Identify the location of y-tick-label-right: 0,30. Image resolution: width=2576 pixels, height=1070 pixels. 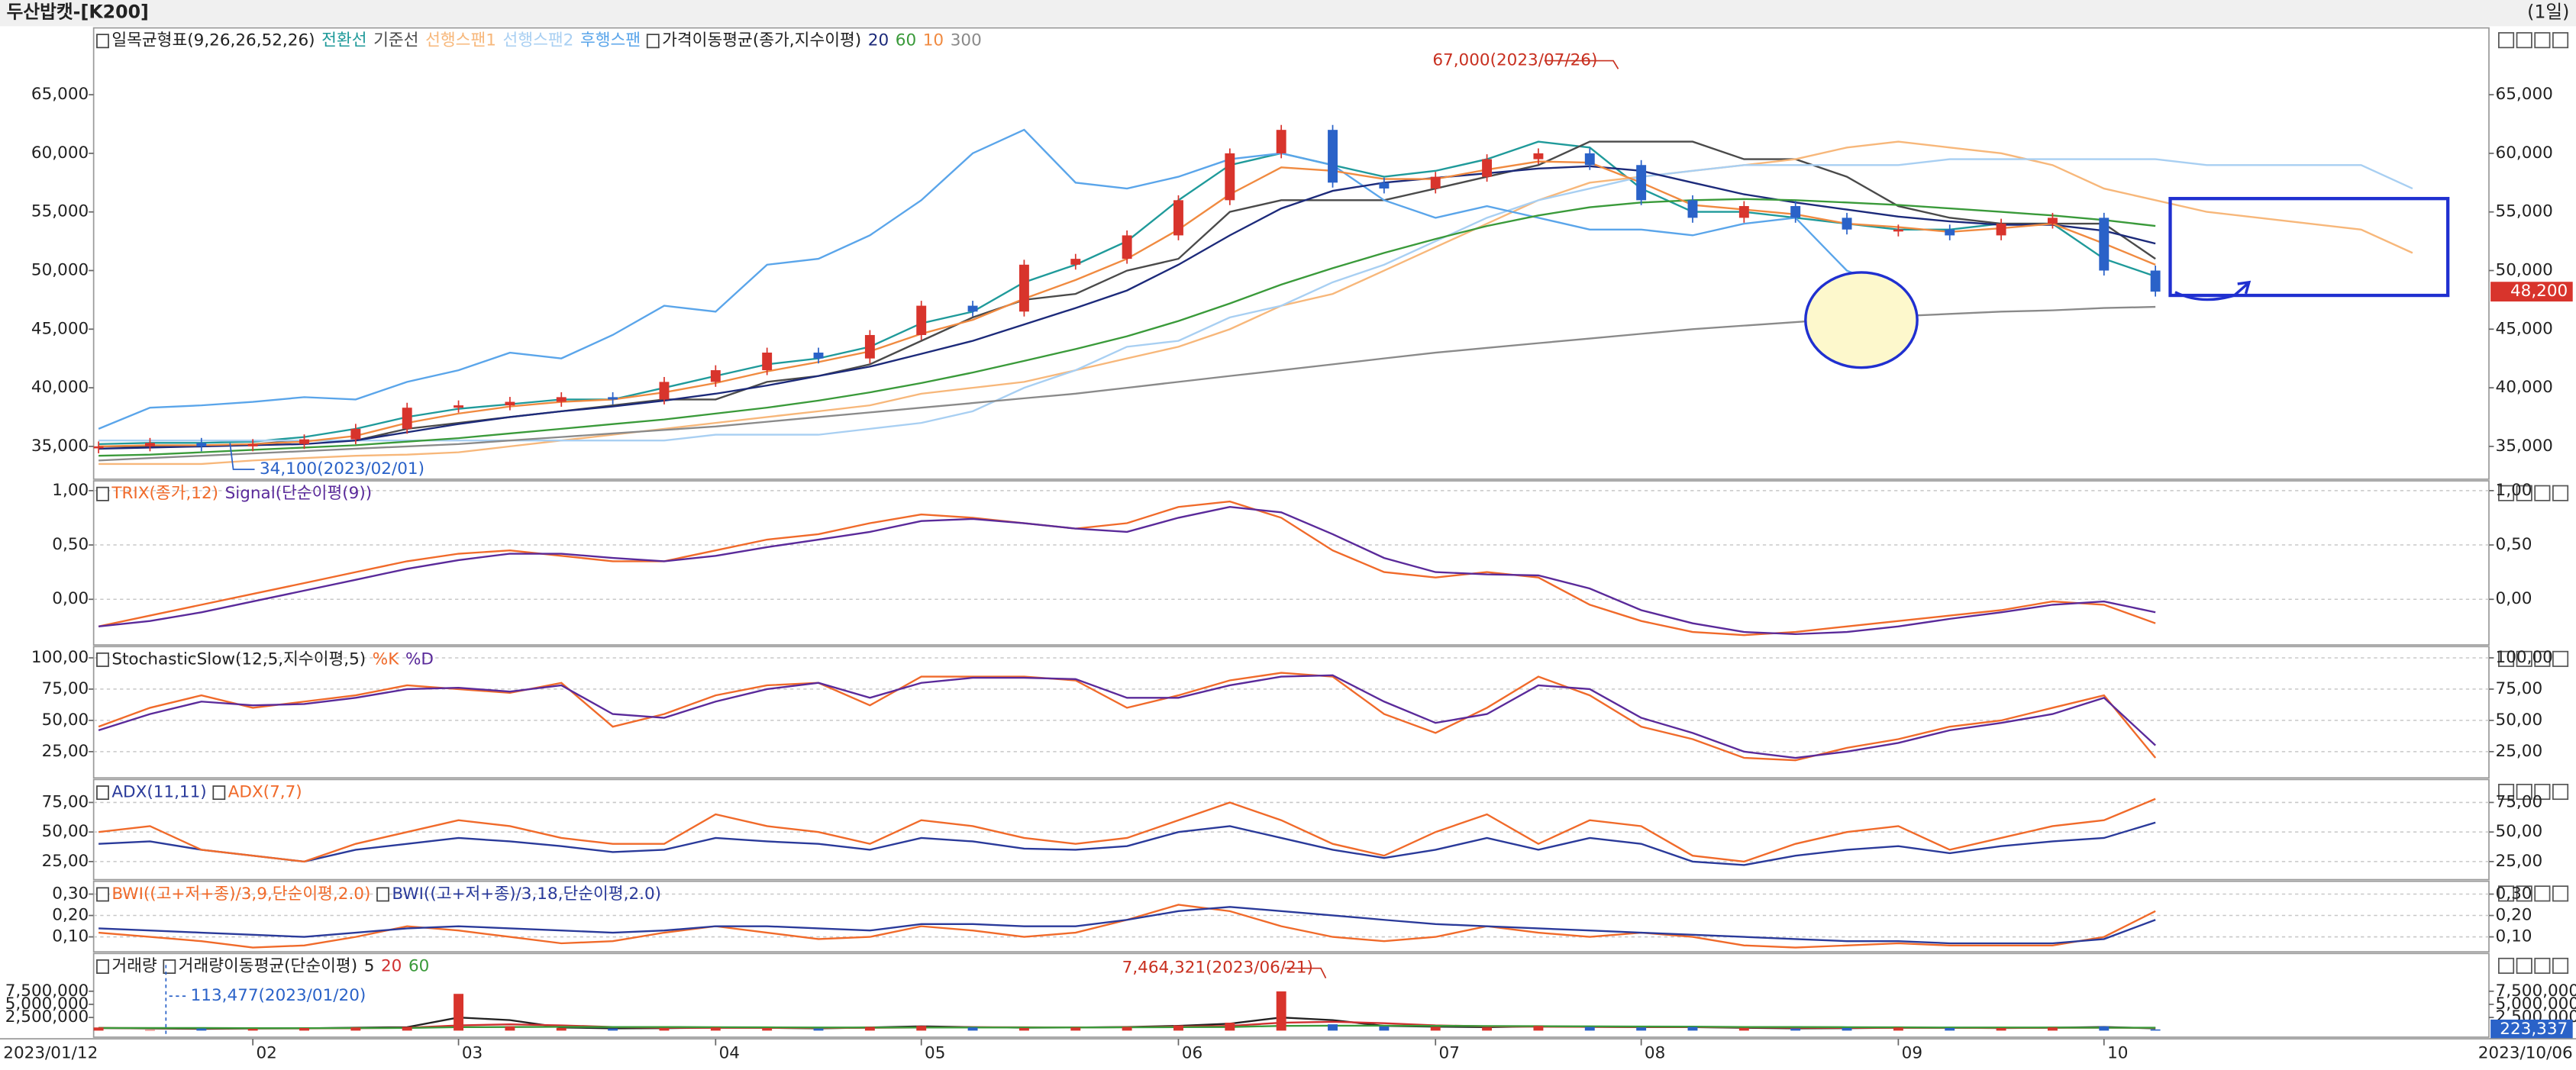
(2514, 894).